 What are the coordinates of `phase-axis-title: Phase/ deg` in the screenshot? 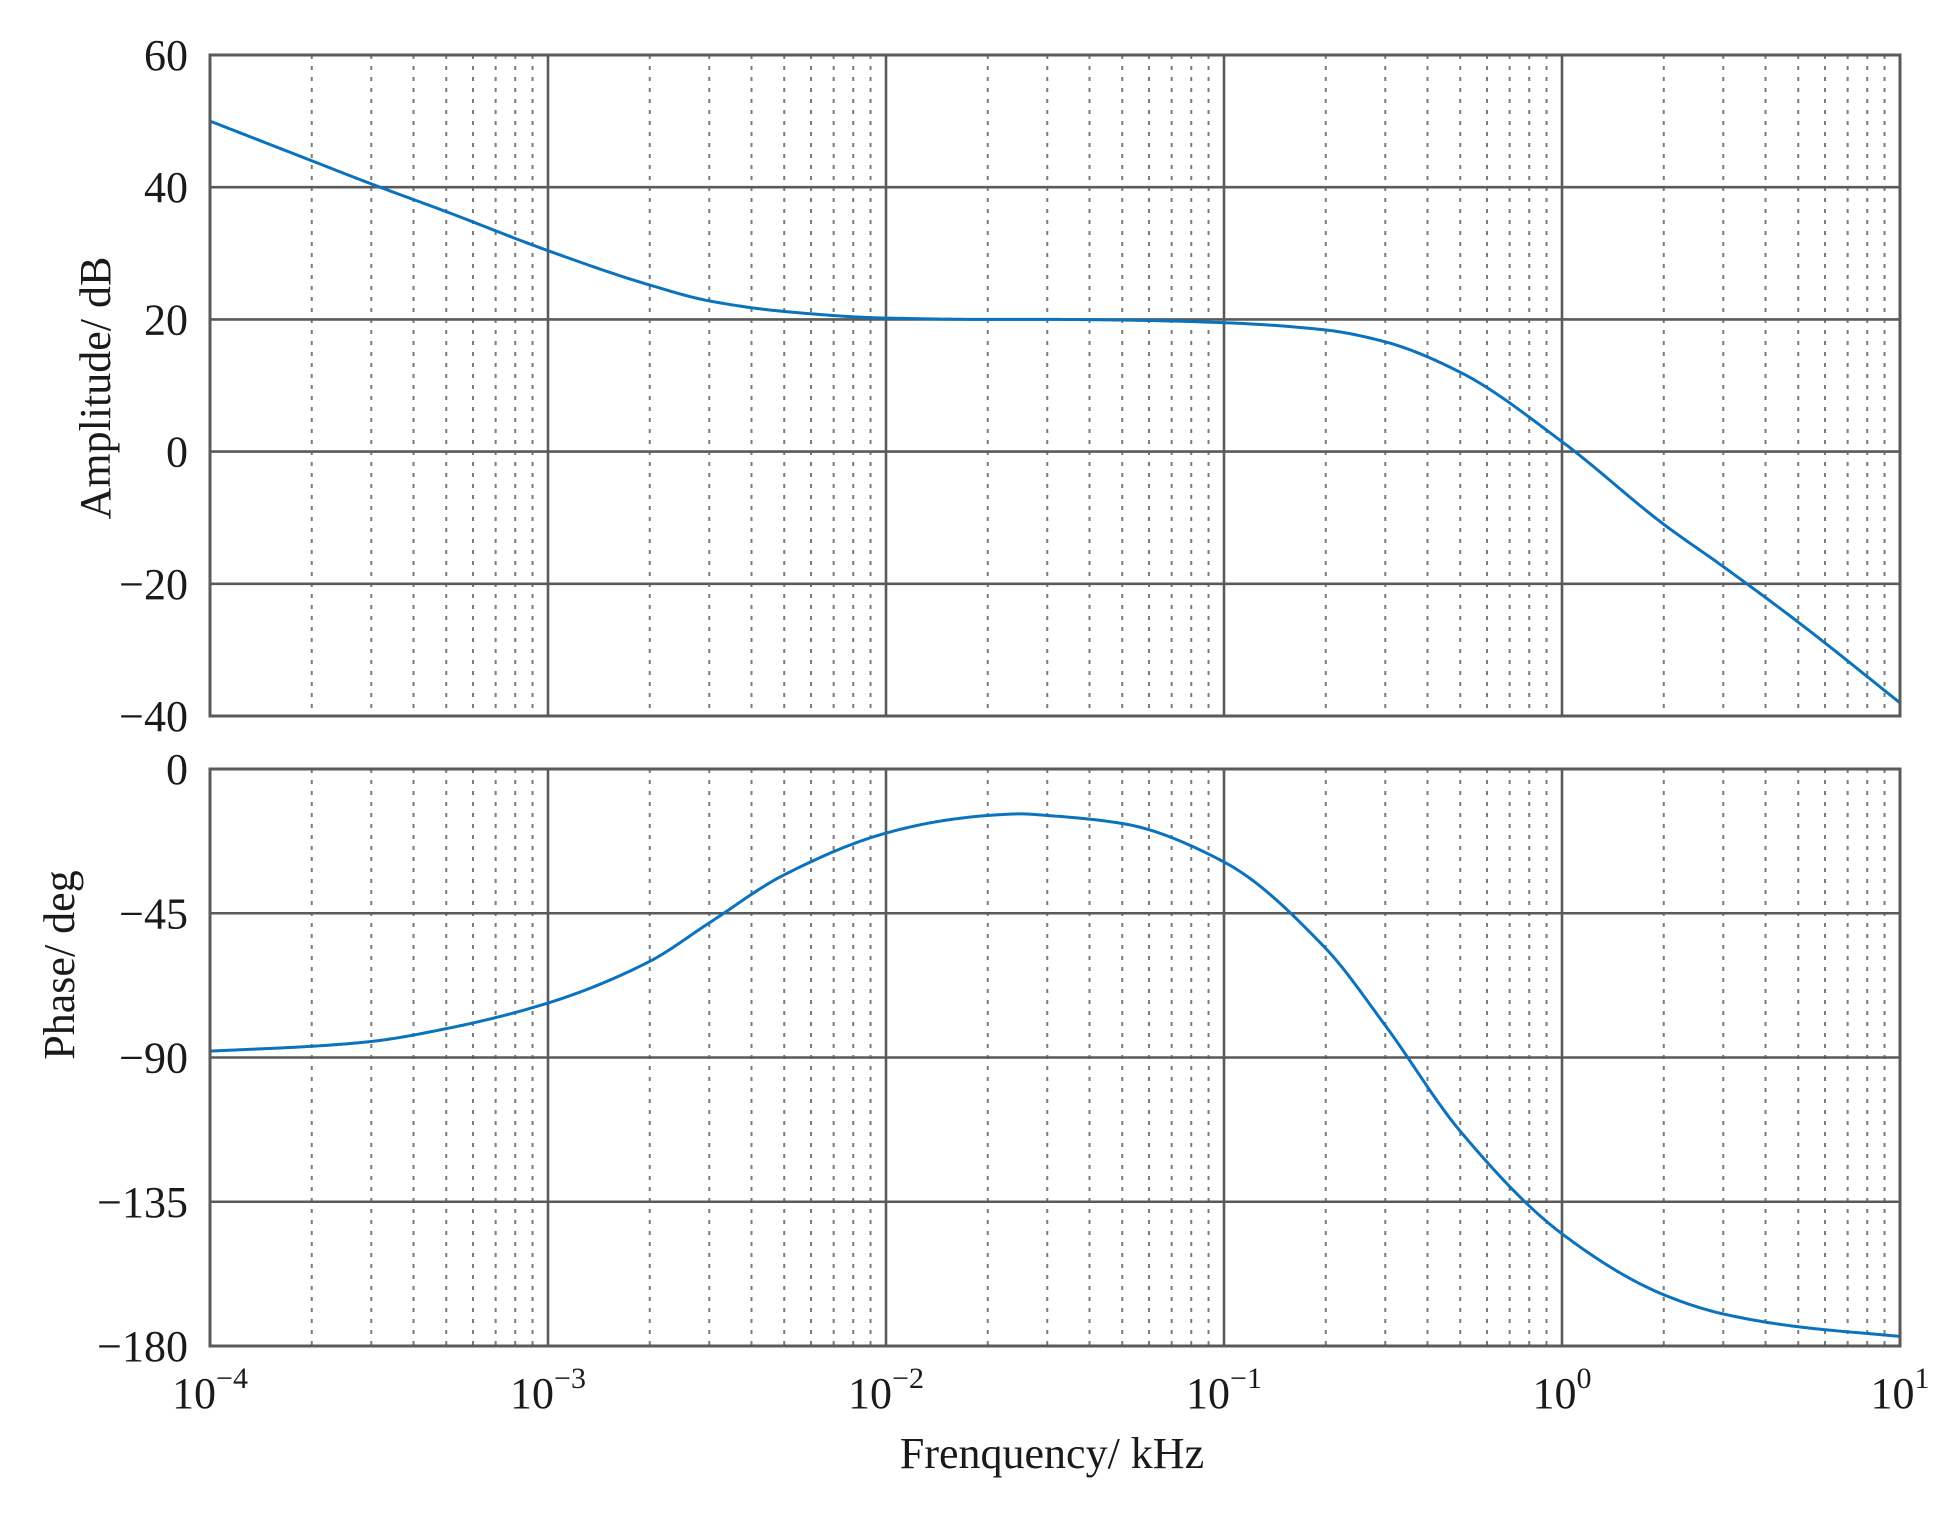 It's located at (59, 964).